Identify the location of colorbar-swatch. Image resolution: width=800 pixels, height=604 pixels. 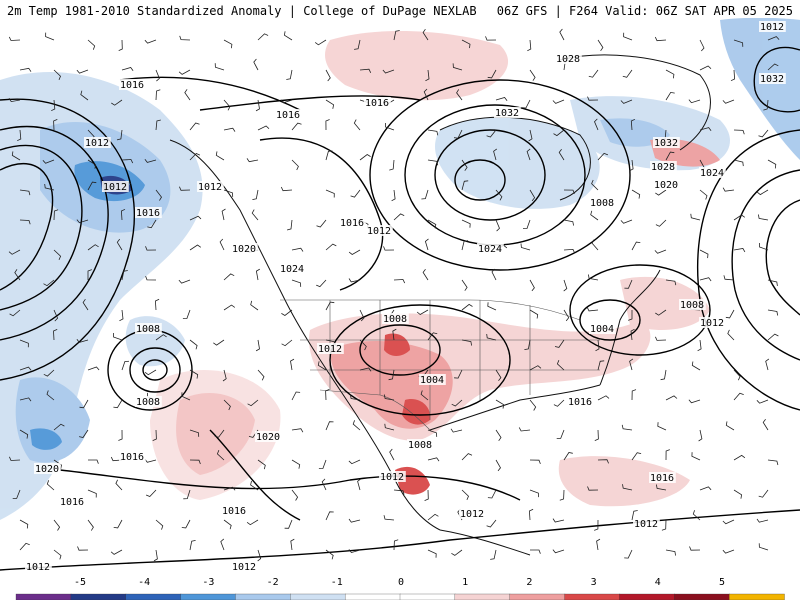
(756, 597).